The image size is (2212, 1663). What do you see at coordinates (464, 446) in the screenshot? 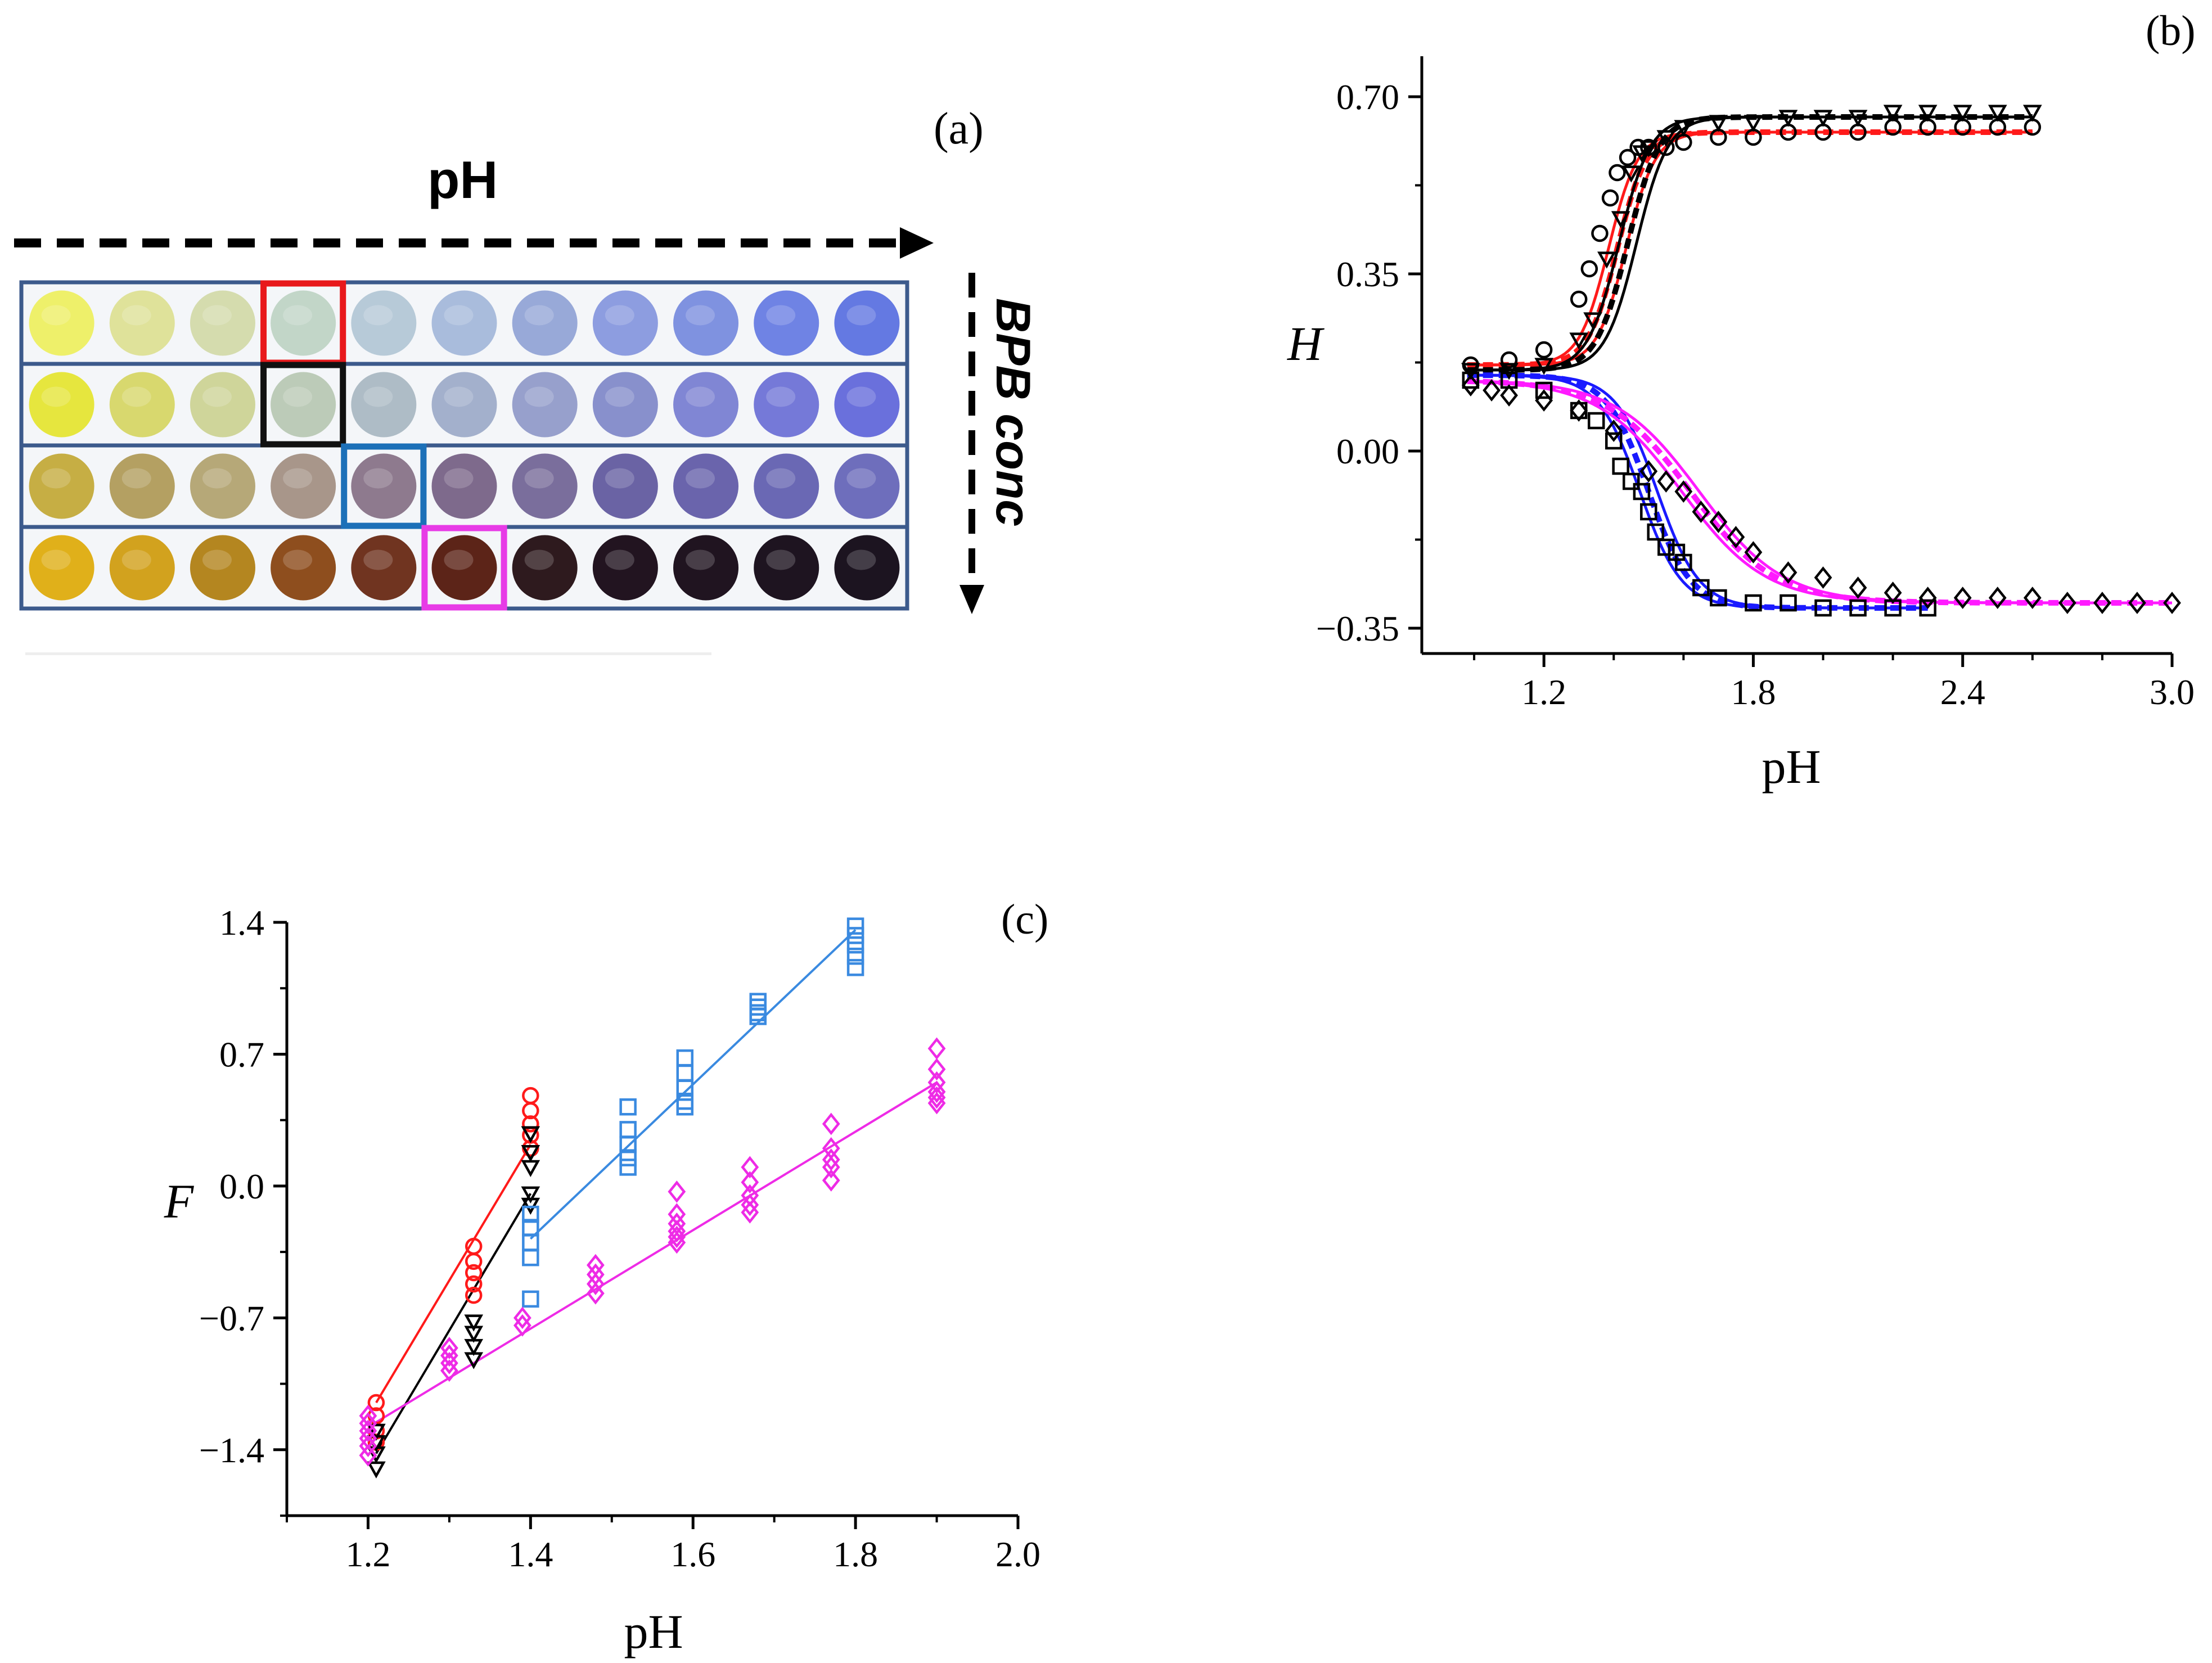
I see `well-plate` at bounding box center [464, 446].